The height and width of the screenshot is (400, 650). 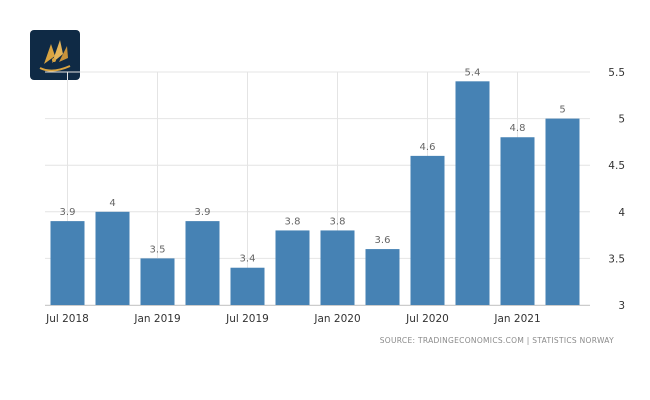 What do you see at coordinates (427, 319) in the screenshot?
I see `x-tick-label: Jul 2020` at bounding box center [427, 319].